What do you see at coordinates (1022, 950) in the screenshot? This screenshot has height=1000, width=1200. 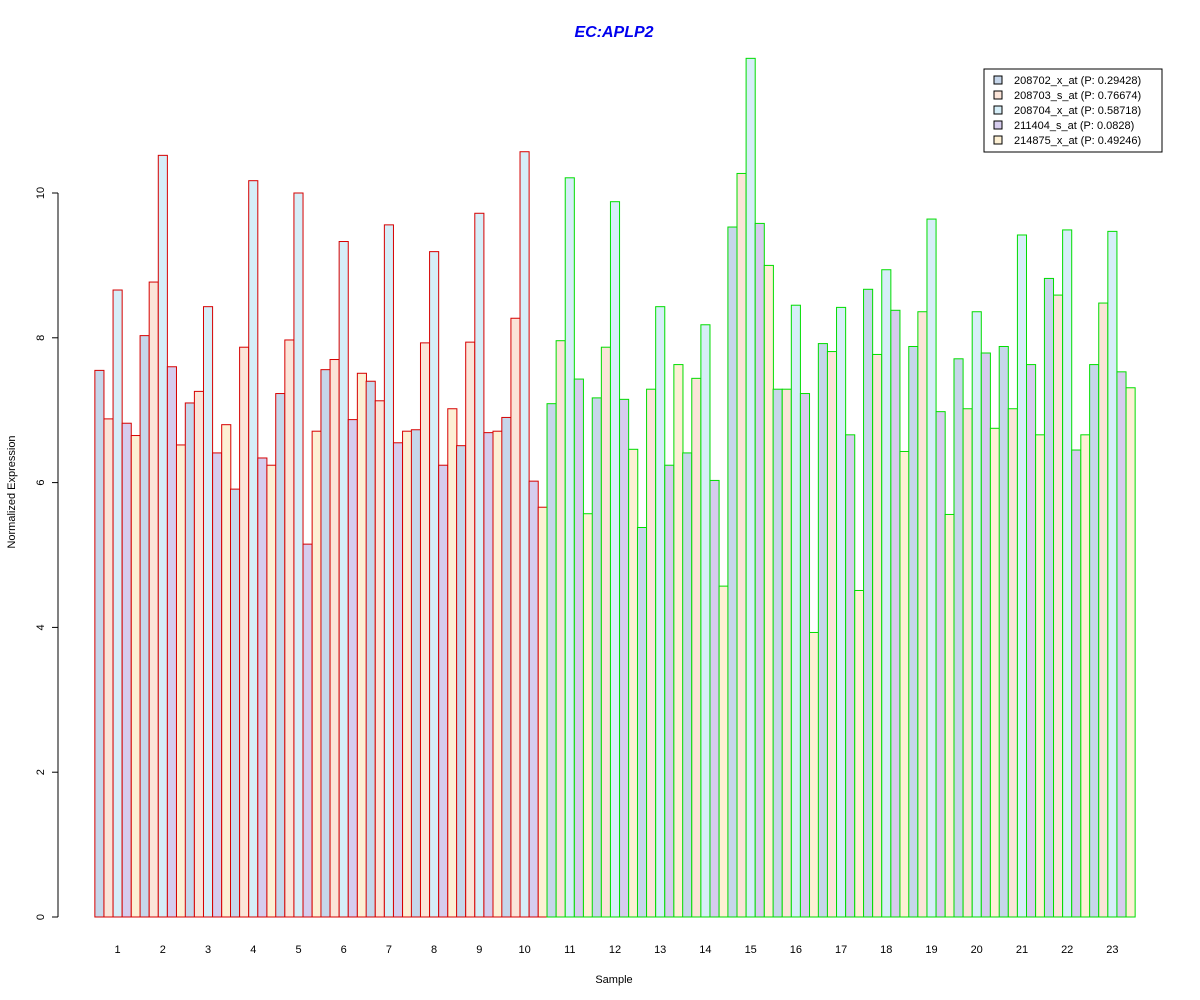 I see `x-tick-label: 21` at bounding box center [1022, 950].